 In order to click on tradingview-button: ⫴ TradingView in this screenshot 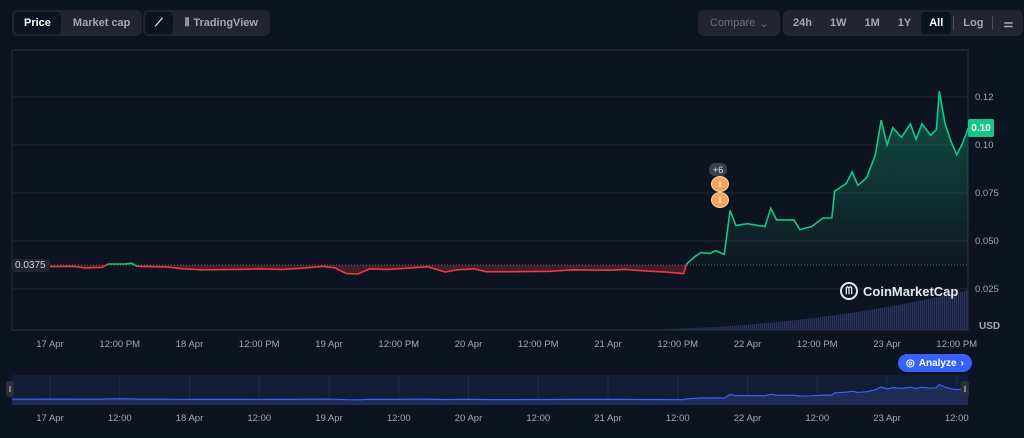, I will do `click(221, 23)`.